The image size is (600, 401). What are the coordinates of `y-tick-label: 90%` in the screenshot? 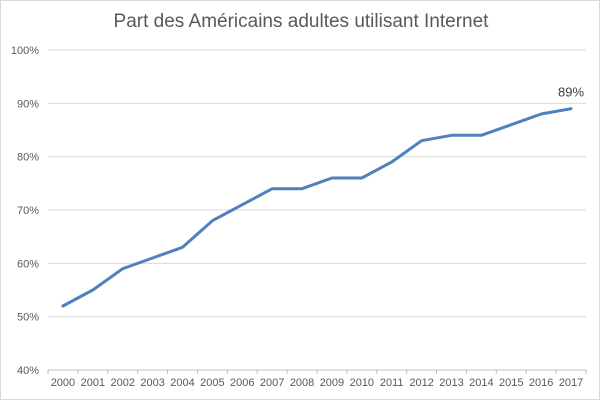 It's located at (28, 104).